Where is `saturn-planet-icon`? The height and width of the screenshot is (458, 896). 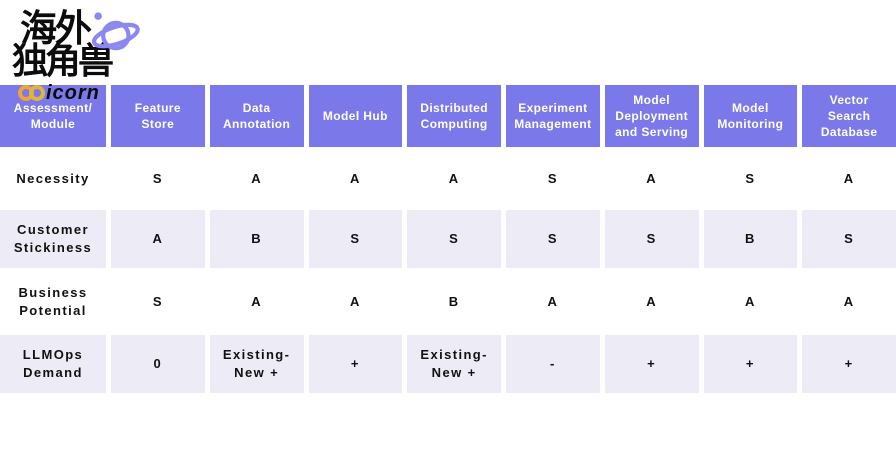
saturn-planet-icon is located at coordinates (115, 31).